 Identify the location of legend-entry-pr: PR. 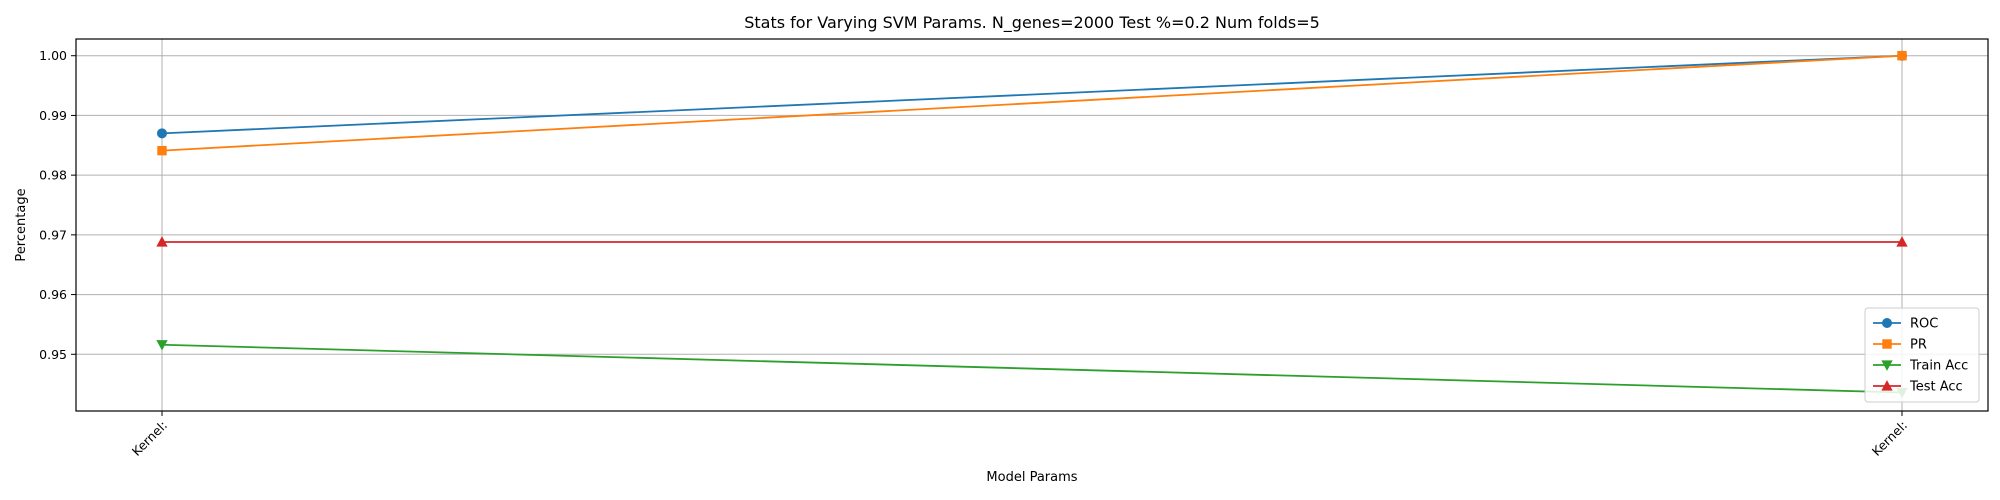
(1900, 345).